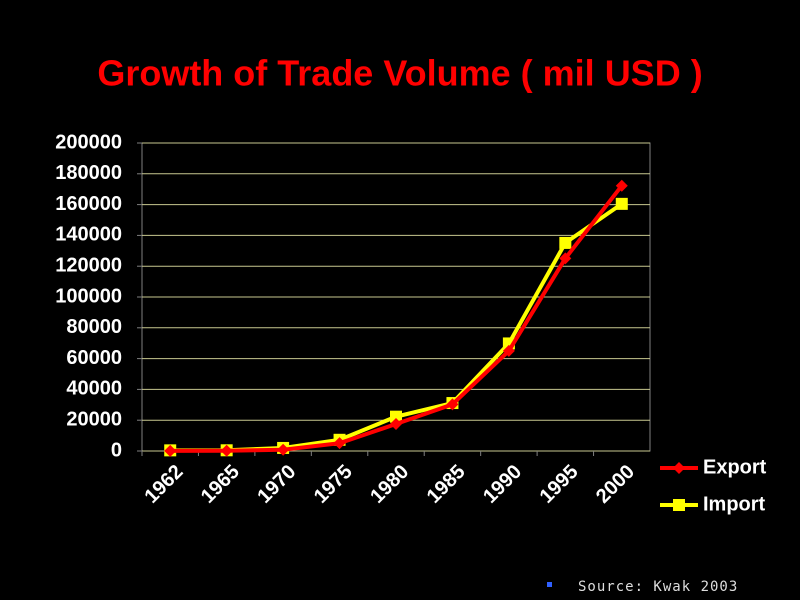 This screenshot has height=600, width=800. What do you see at coordinates (734, 504) in the screenshot?
I see `legend-label: Import` at bounding box center [734, 504].